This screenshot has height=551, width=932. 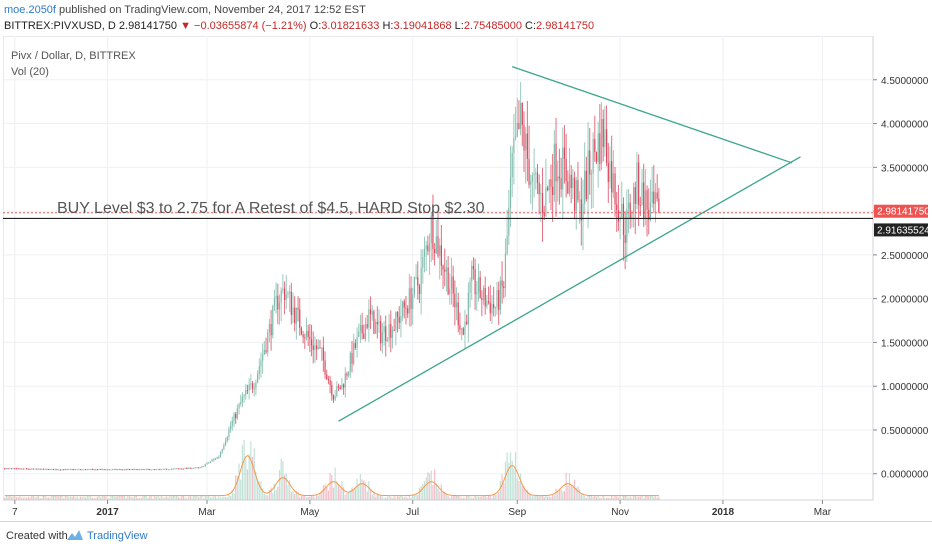 What do you see at coordinates (75, 535) in the screenshot?
I see `tradingview-logo-icon` at bounding box center [75, 535].